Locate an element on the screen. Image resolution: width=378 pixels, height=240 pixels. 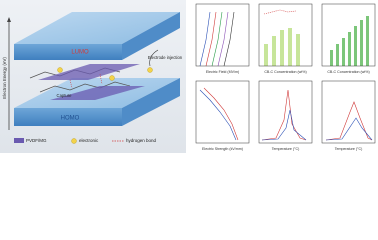
axis-label: Electron Energy (eV) is located at coordinates (4, 78).